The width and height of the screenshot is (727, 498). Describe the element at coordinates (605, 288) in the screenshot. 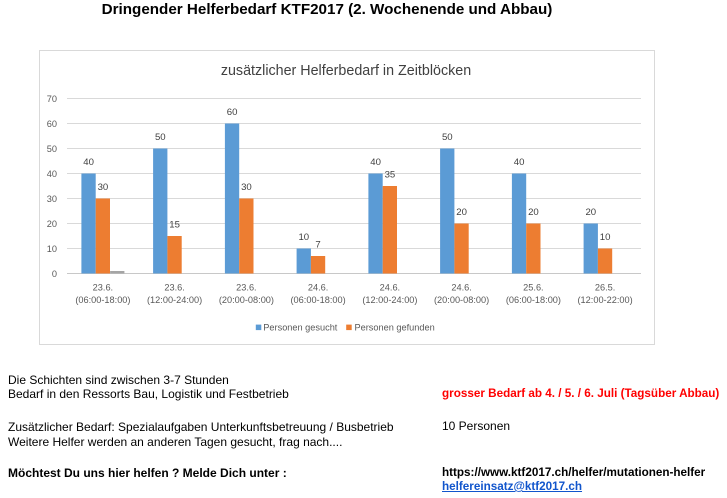

I see `svg-text: 26.5.` at that location.